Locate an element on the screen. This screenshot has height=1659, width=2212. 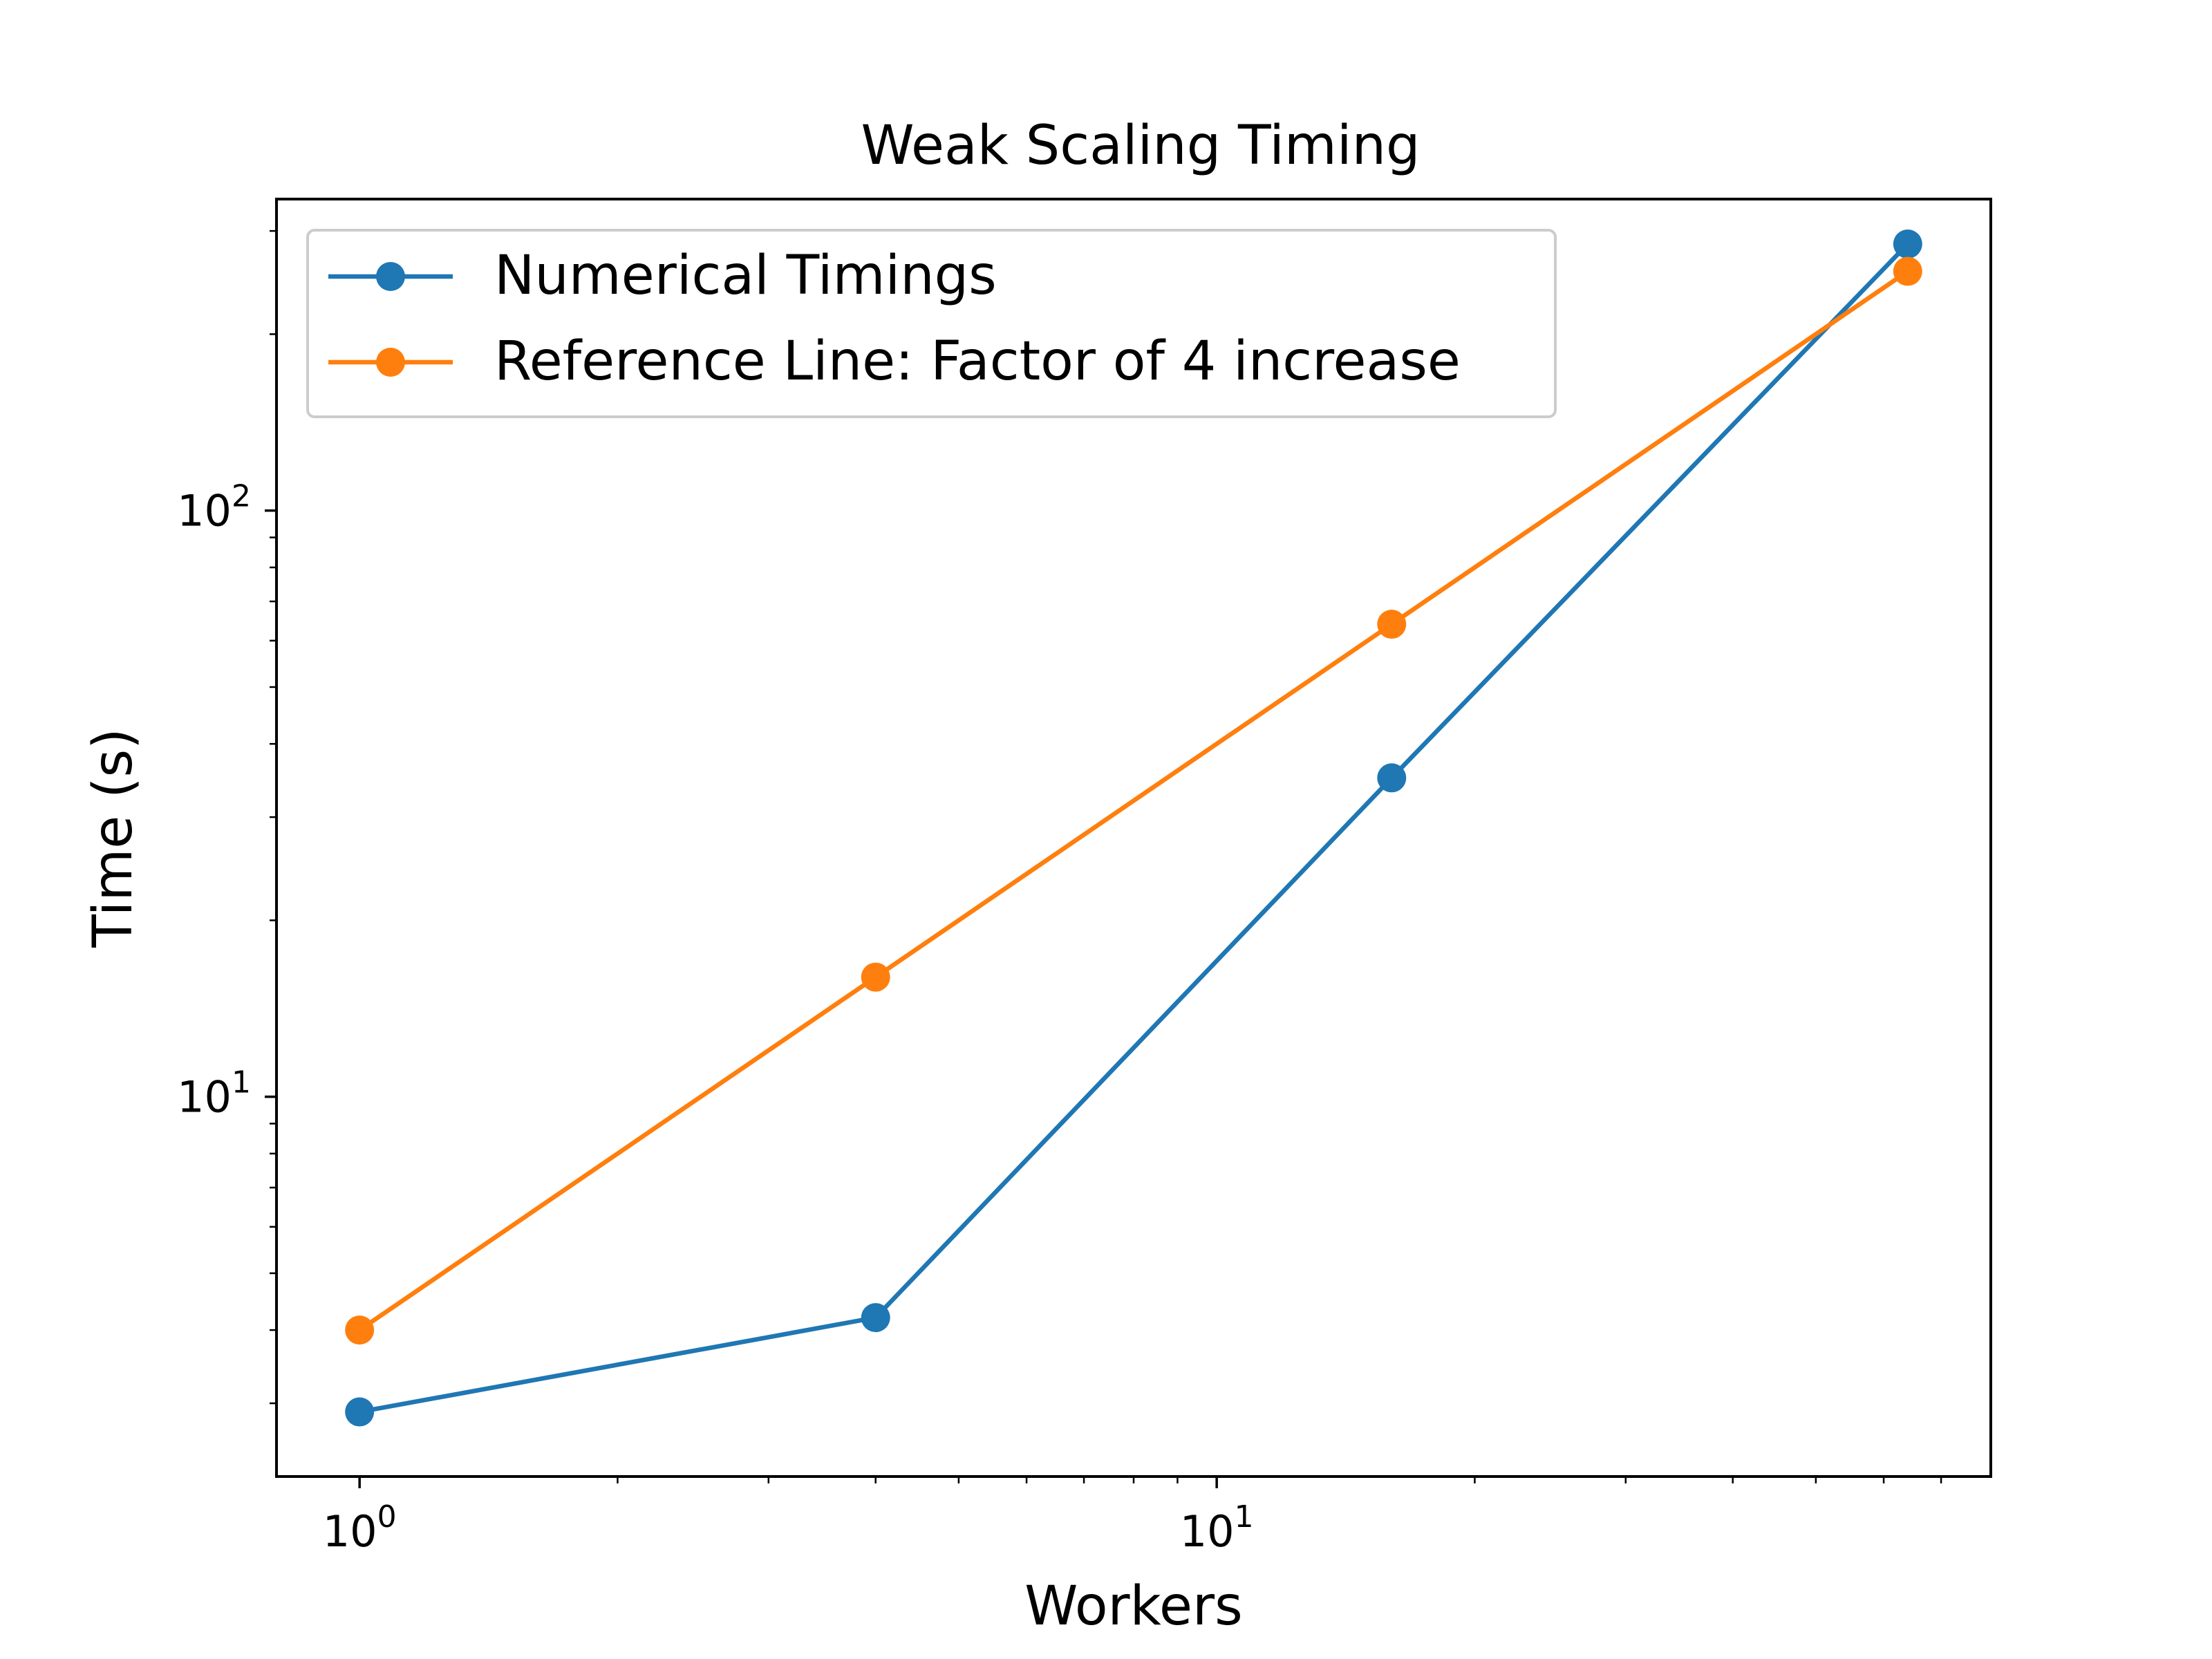
y-tick-label-exponent: 1 is located at coordinates (242, 1082).